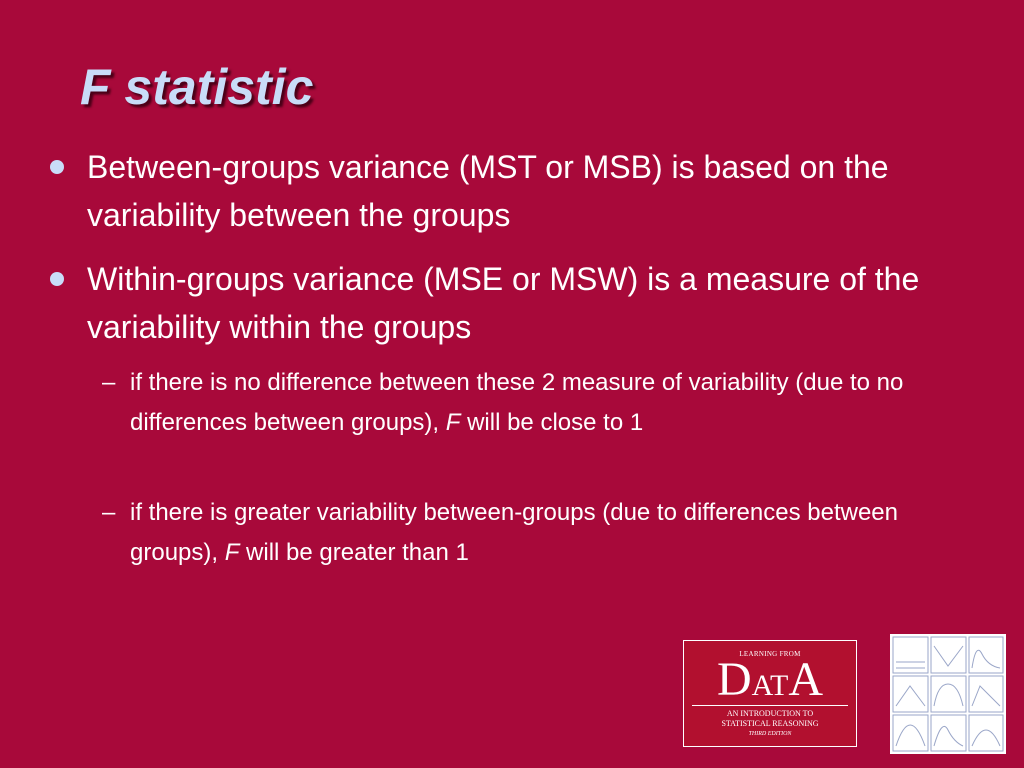  I want to click on grid-cells, so click(948, 694).